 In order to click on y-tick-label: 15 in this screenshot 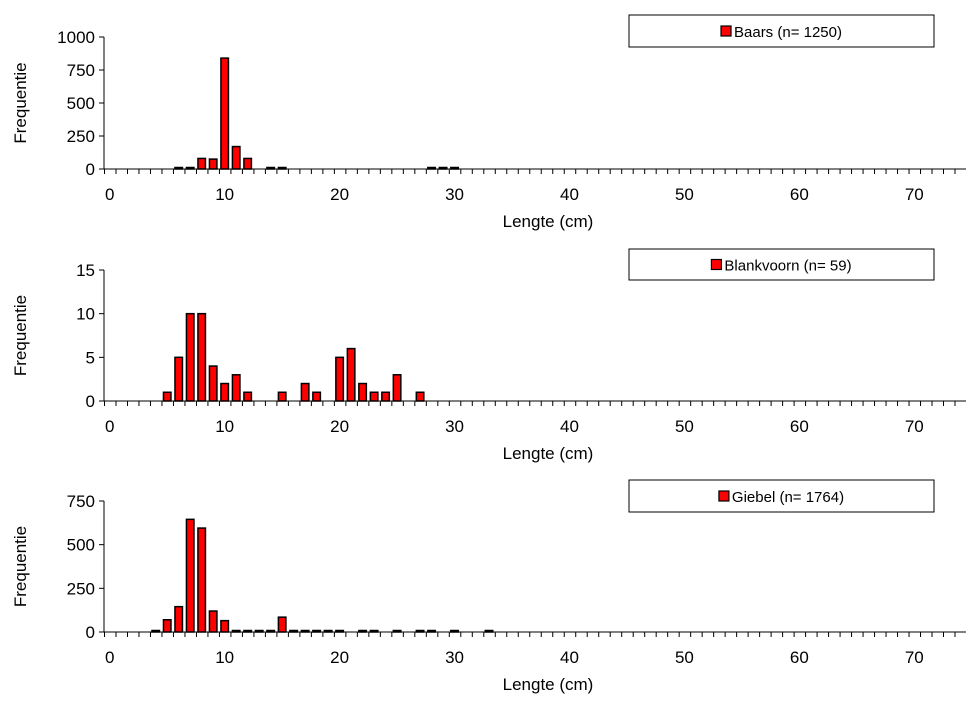, I will do `click(85, 270)`.